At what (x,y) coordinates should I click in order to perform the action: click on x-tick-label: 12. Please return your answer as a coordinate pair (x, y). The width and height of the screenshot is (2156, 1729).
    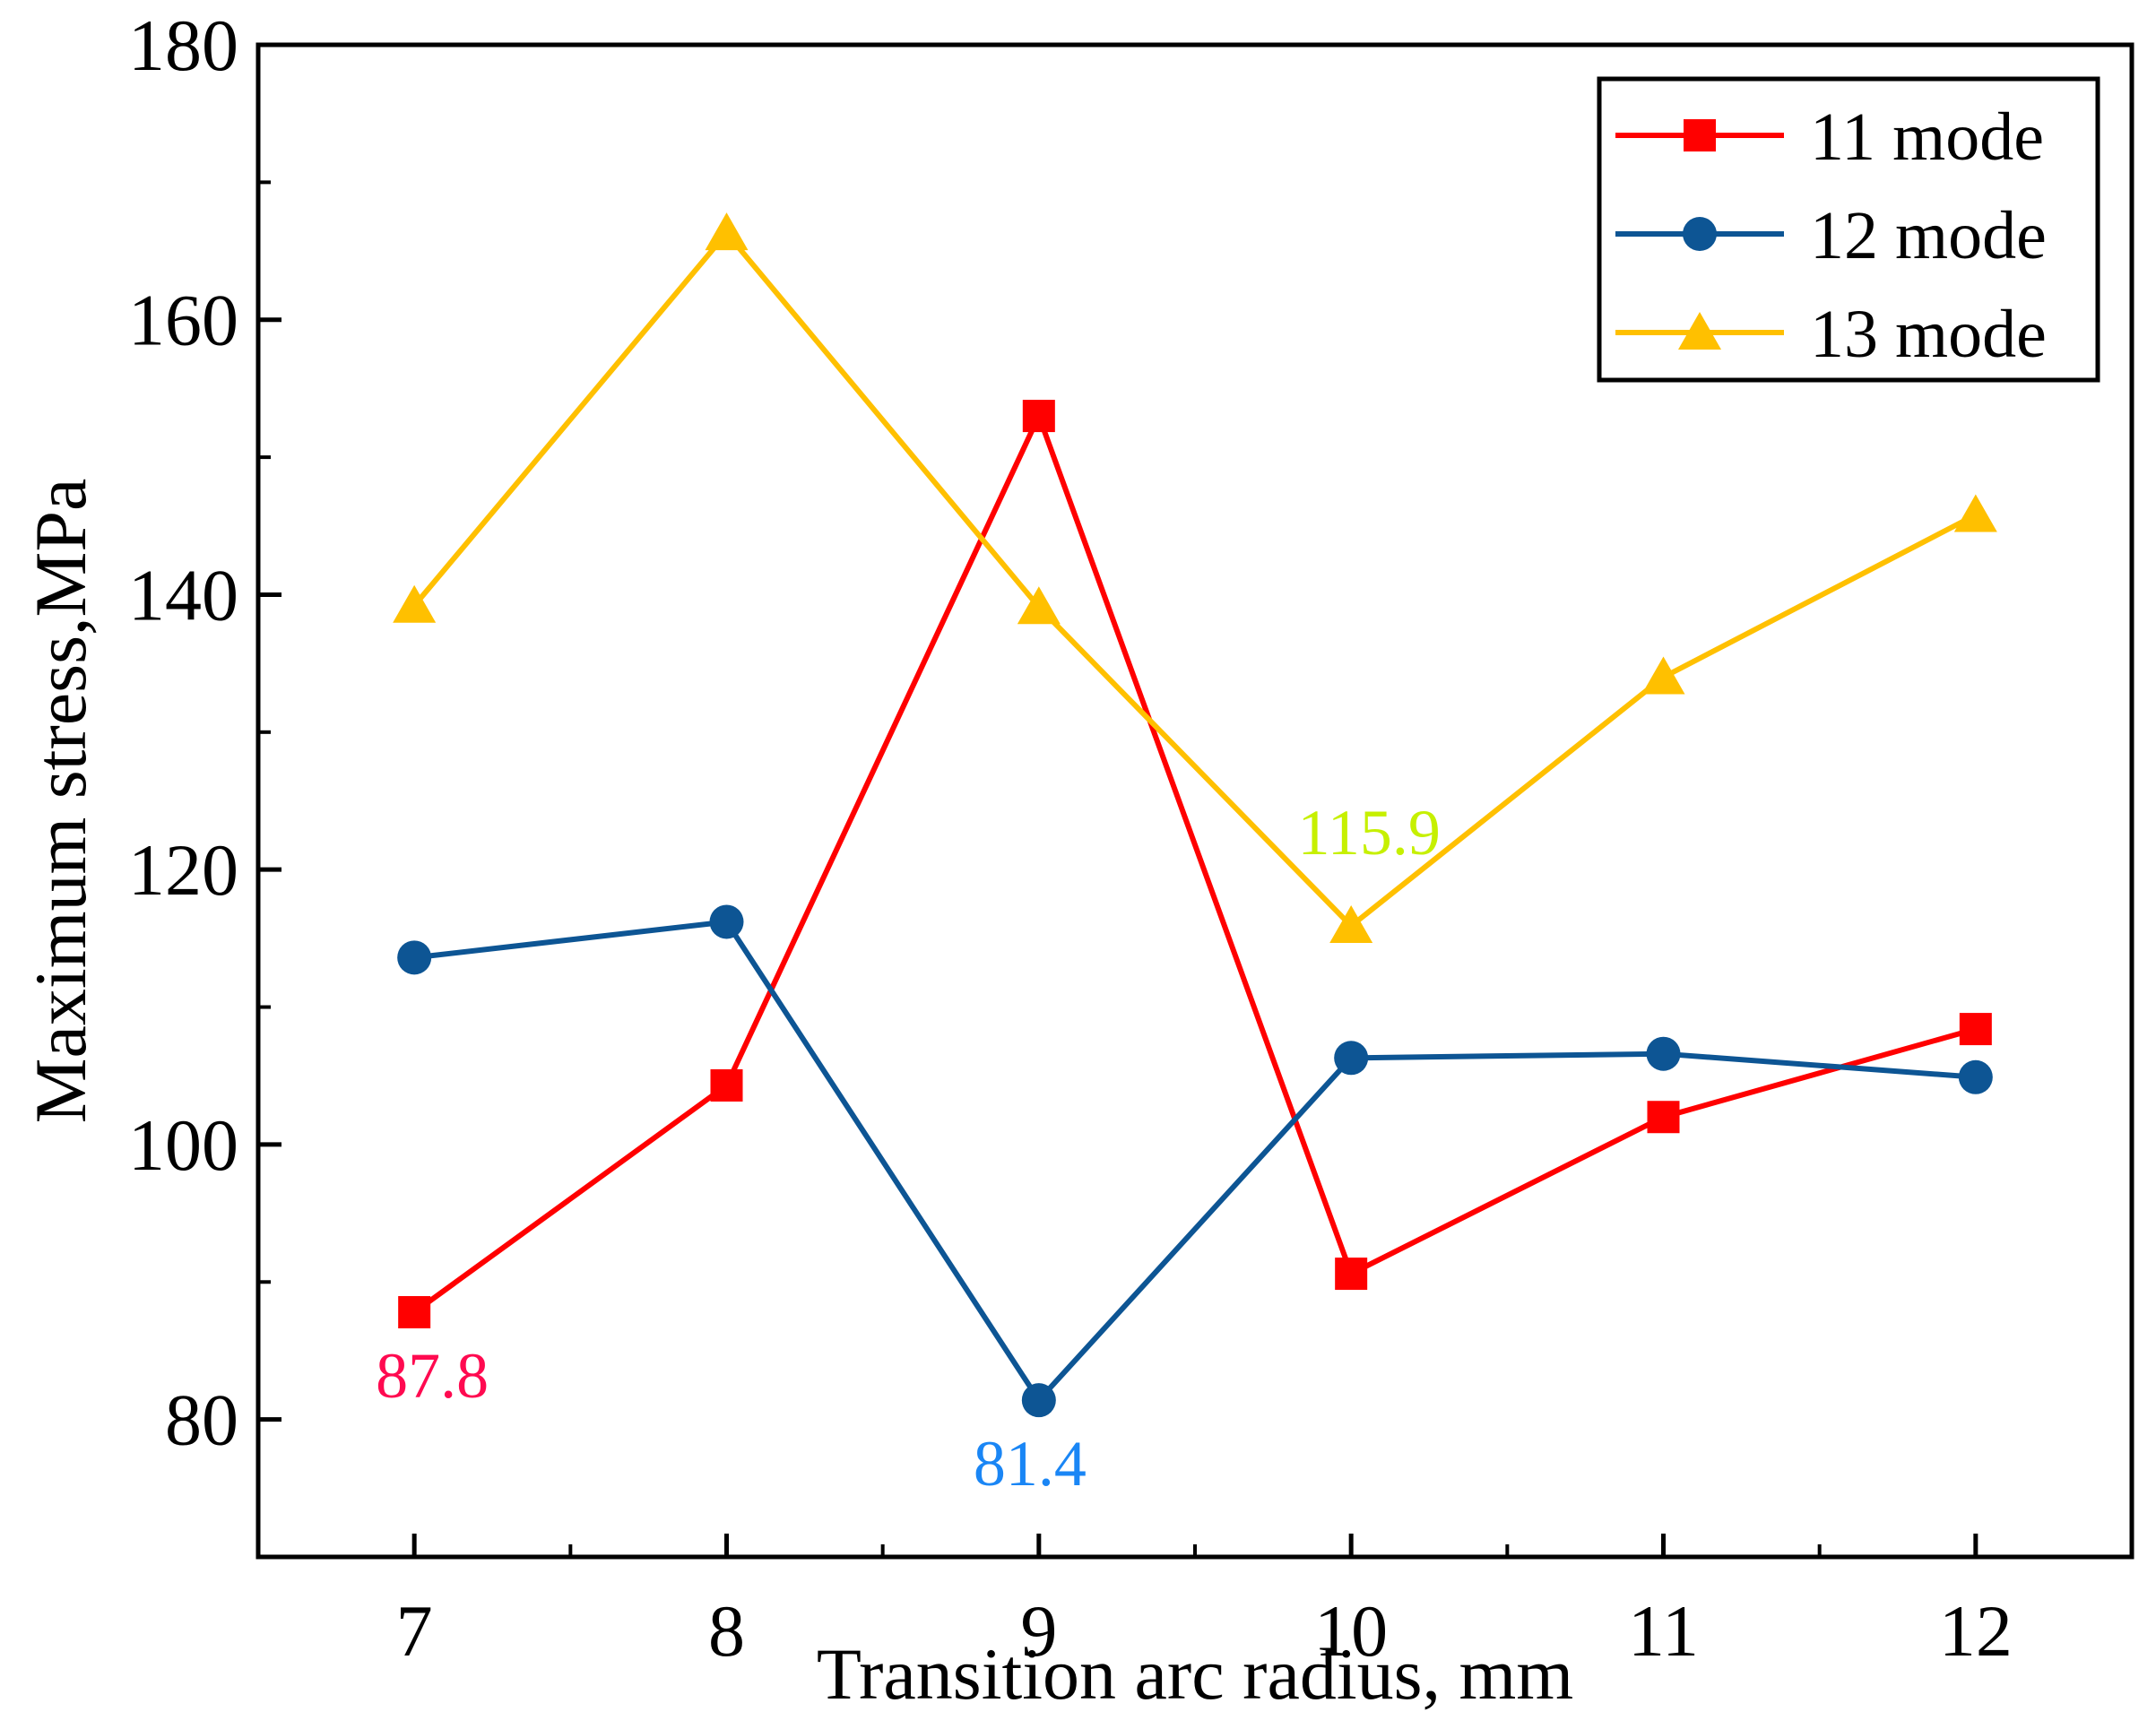
    Looking at the image, I should click on (1976, 1631).